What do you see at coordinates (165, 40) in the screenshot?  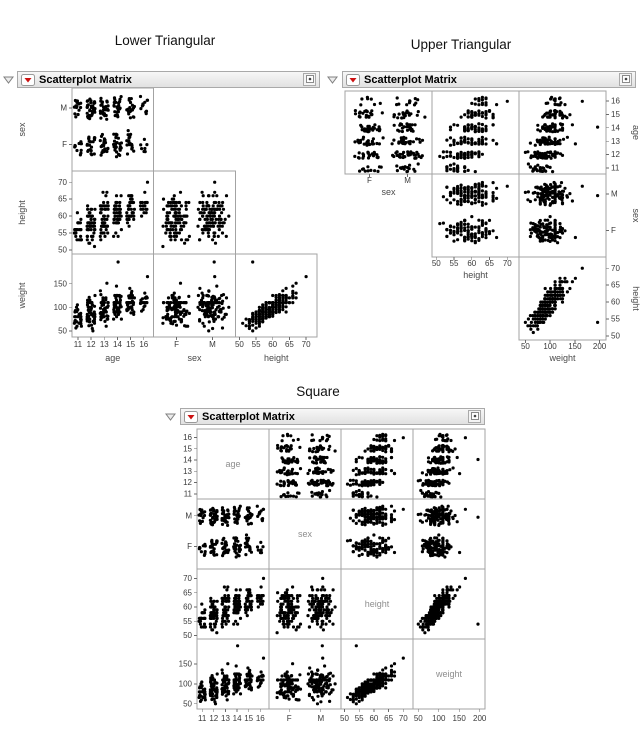 I see `section-heading-lower: Lower Triangular` at bounding box center [165, 40].